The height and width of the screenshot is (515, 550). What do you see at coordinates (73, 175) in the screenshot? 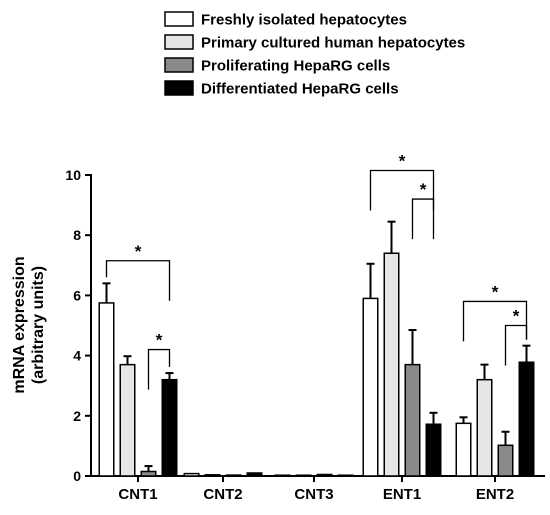
I see `y-tick-label-10: 10` at bounding box center [73, 175].